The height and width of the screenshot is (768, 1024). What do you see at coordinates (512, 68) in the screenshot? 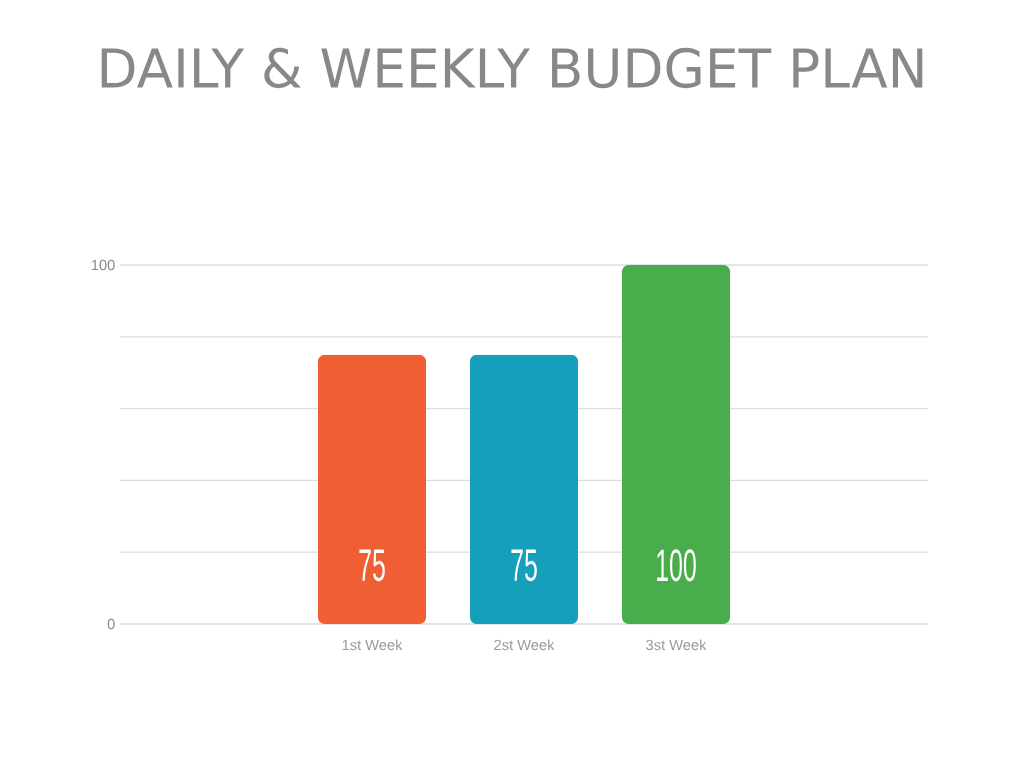
I see `chart-title: DAILY & WEEKLY BUDGET PLAN` at bounding box center [512, 68].